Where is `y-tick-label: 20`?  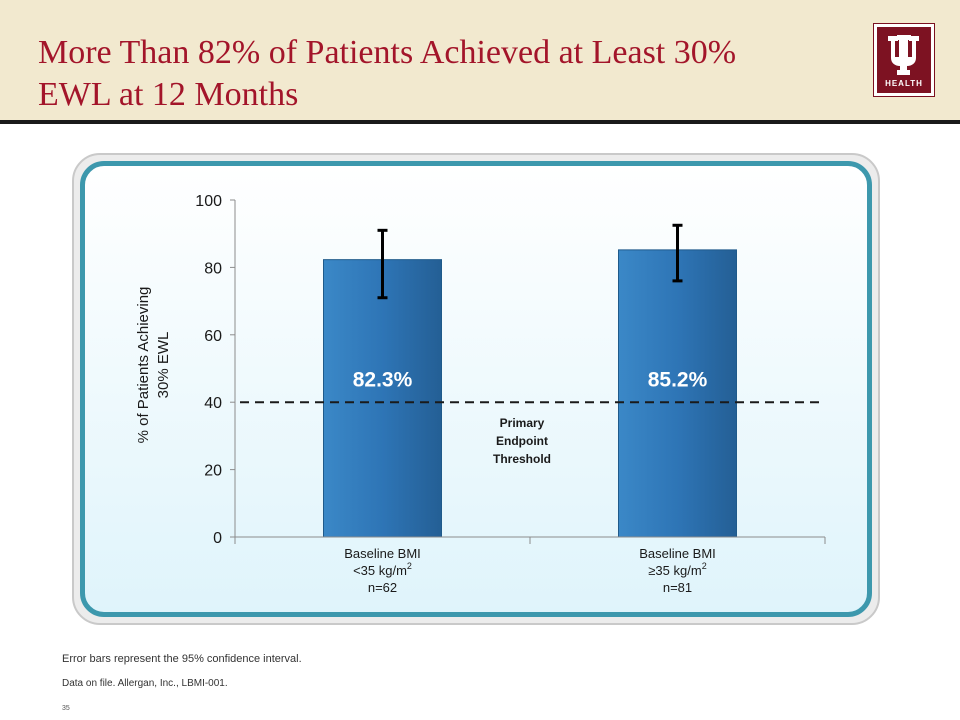 y-tick-label: 20 is located at coordinates (213, 471).